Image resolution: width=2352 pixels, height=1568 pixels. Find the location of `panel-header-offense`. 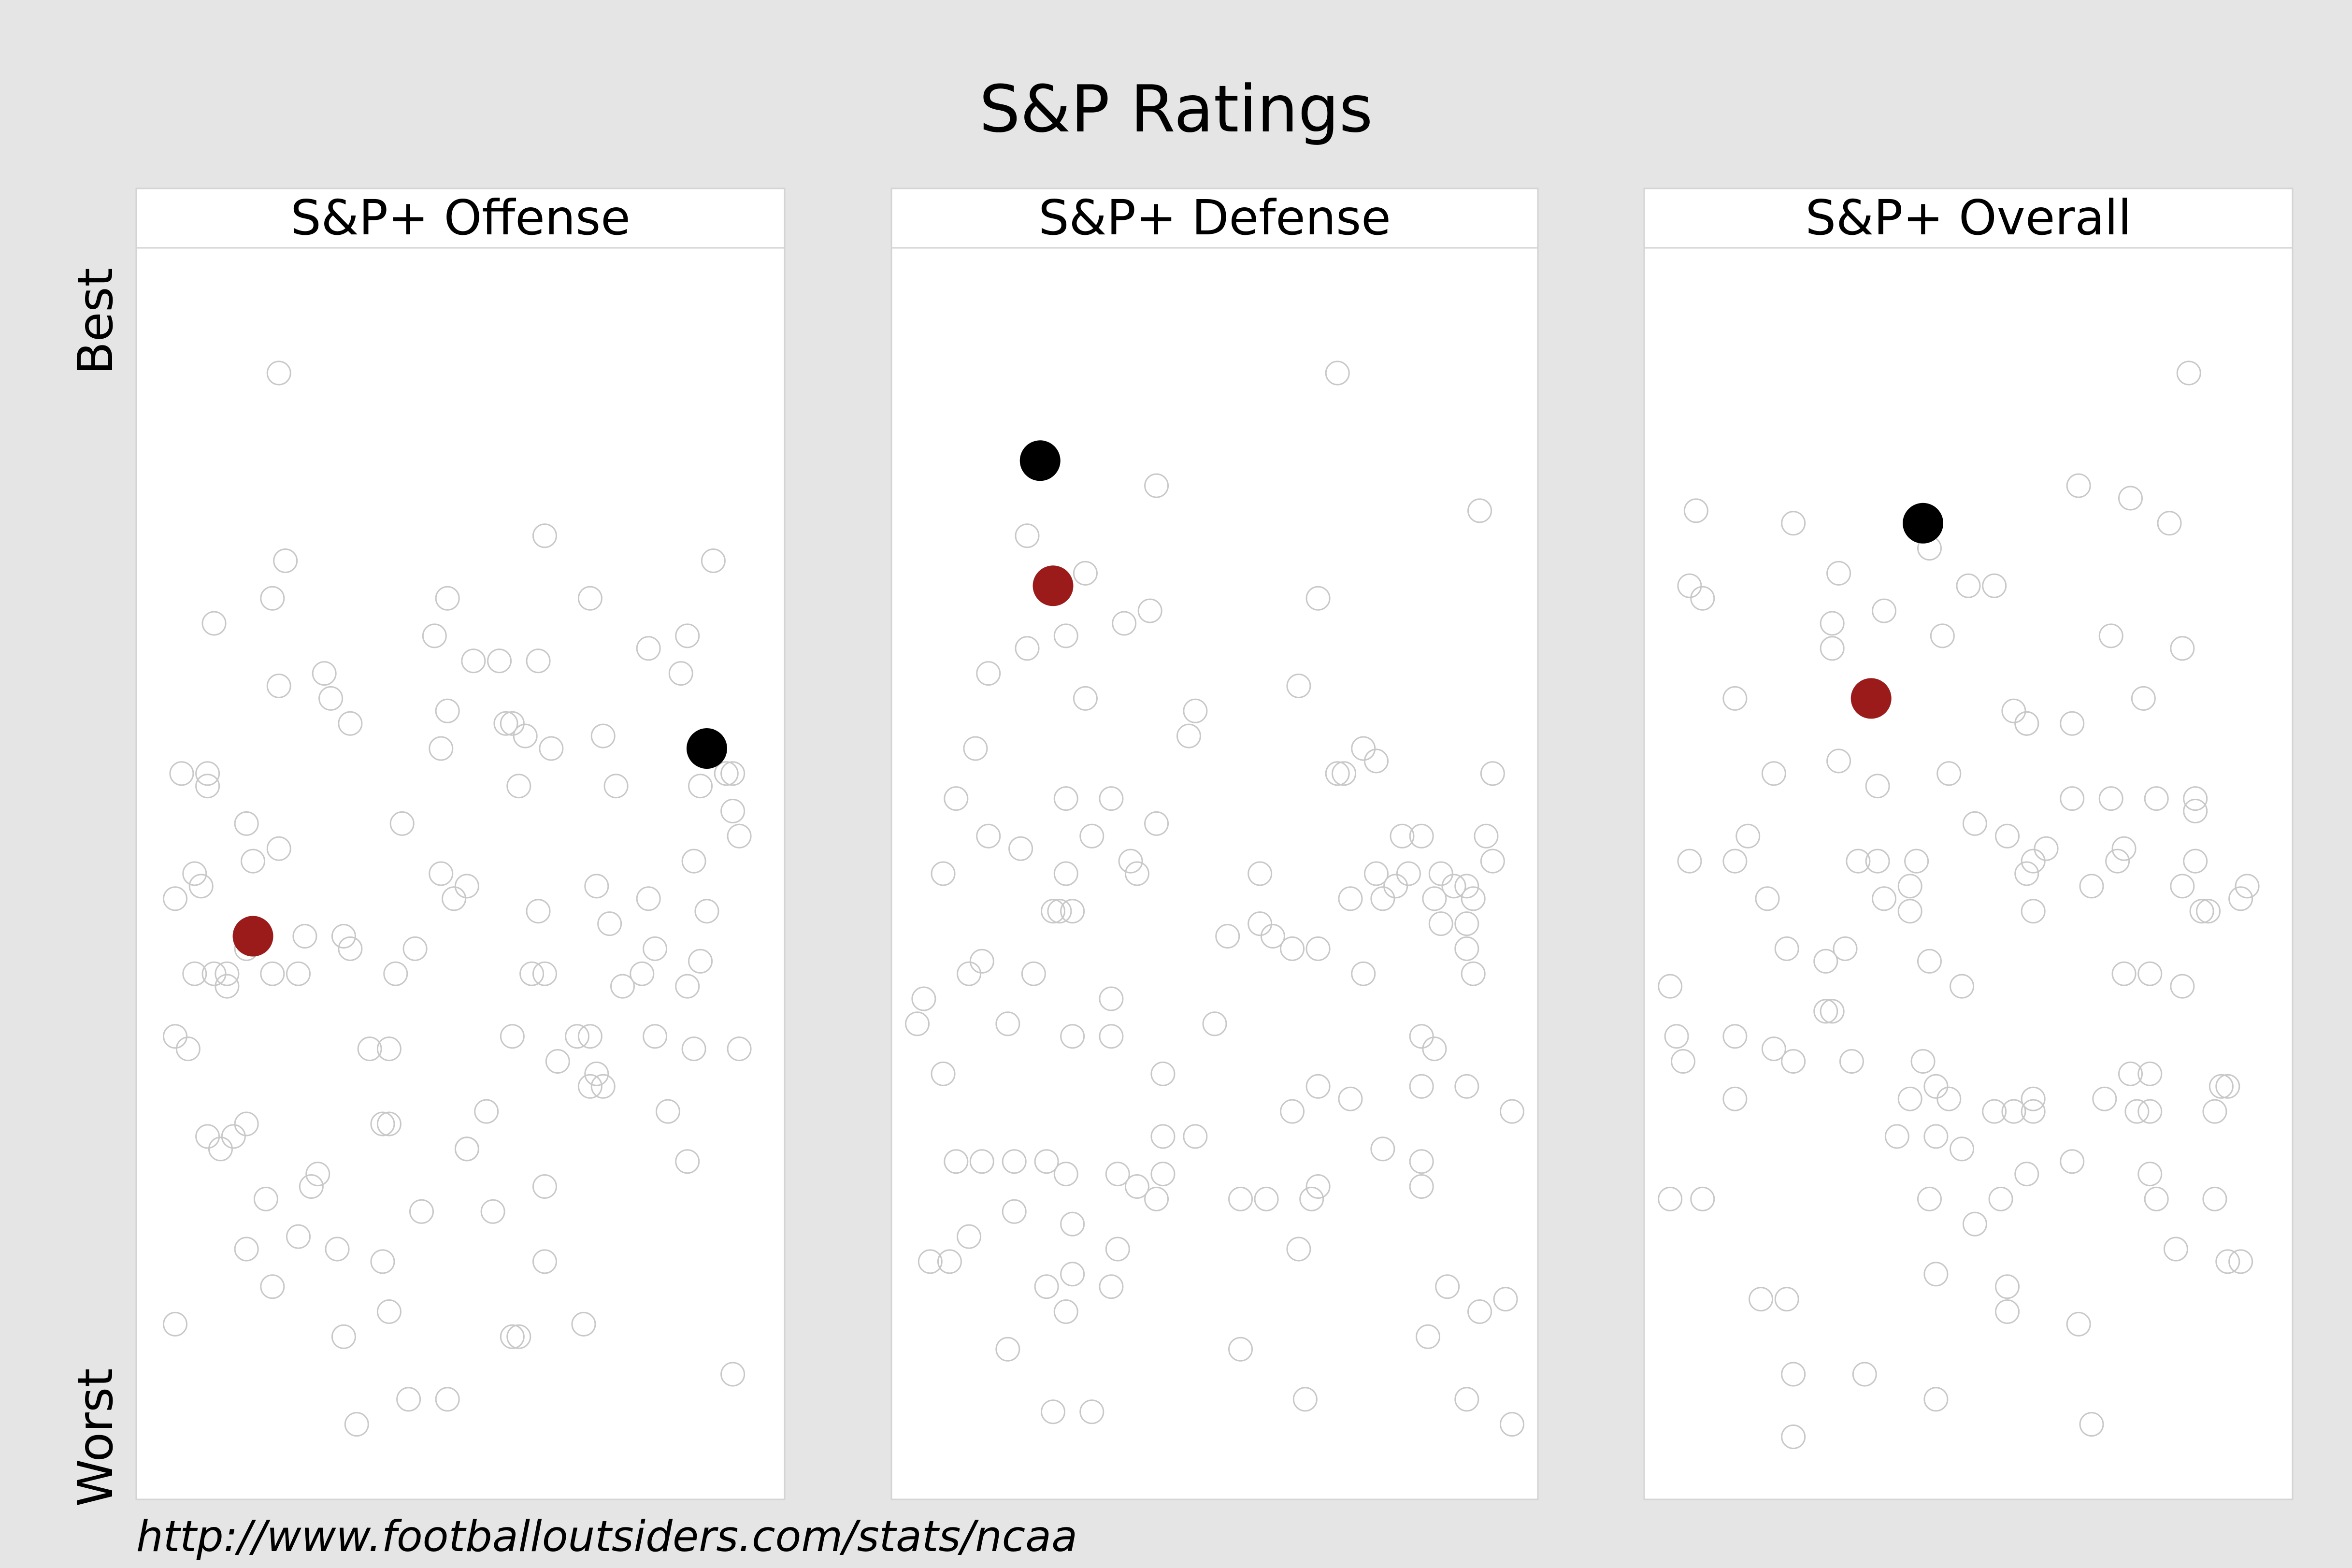

panel-header-offense is located at coordinates (461, 218).